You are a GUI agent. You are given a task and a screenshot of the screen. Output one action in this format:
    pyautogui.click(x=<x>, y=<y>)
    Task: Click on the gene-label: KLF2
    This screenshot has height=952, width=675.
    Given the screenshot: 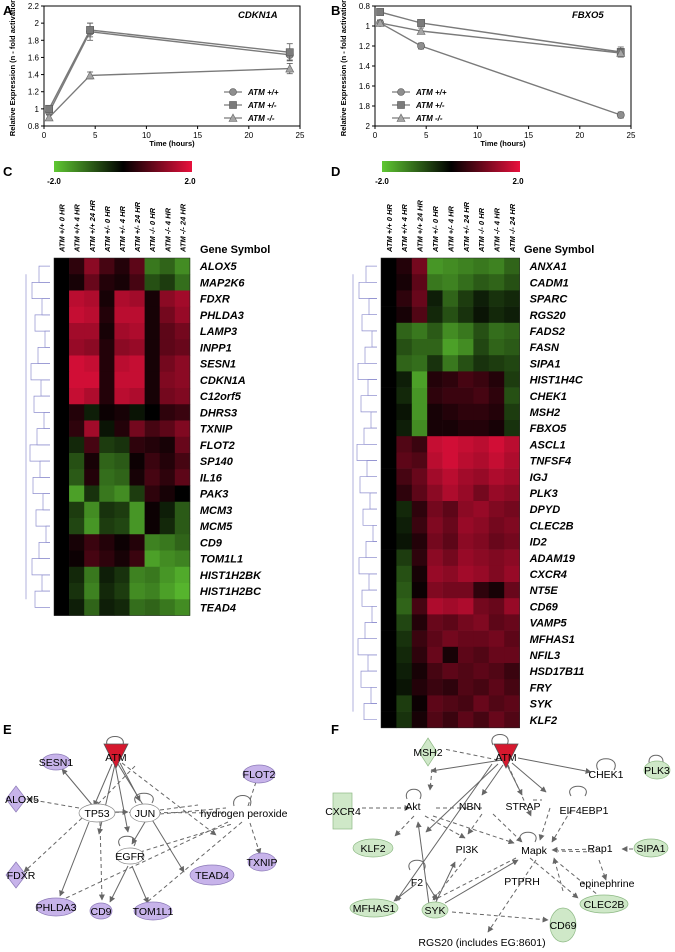 What is the action you would take?
    pyautogui.click(x=544, y=721)
    